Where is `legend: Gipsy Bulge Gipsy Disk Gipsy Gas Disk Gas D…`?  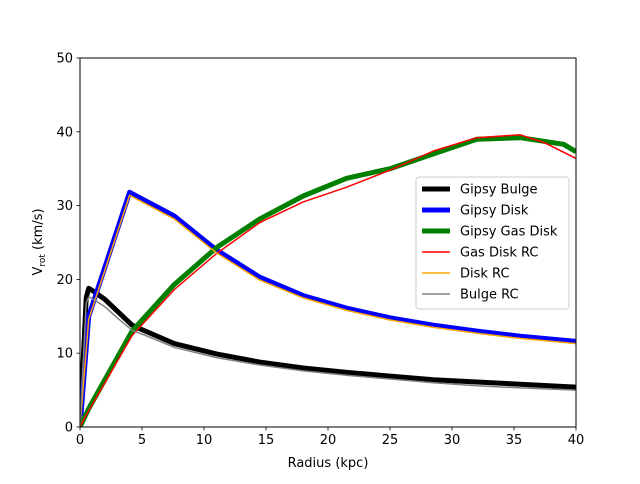
legend: Gipsy Bulge Gipsy Disk Gipsy Gas Disk Gas D… is located at coordinates (492, 243).